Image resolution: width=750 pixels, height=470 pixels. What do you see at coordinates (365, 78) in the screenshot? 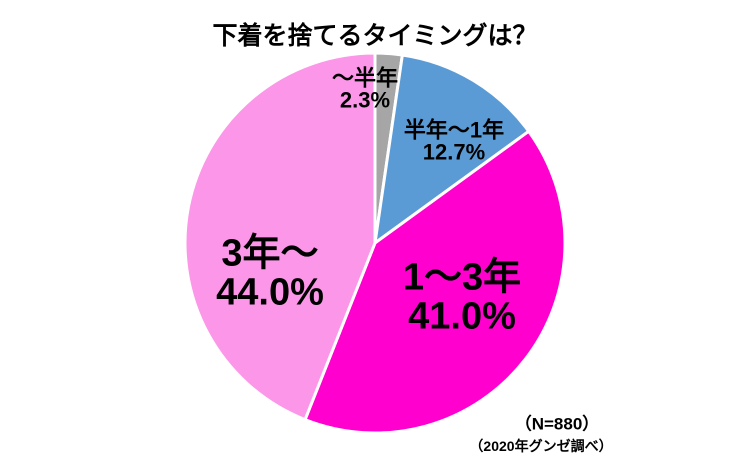
I see `slice-label-category: ～半年` at bounding box center [365, 78].